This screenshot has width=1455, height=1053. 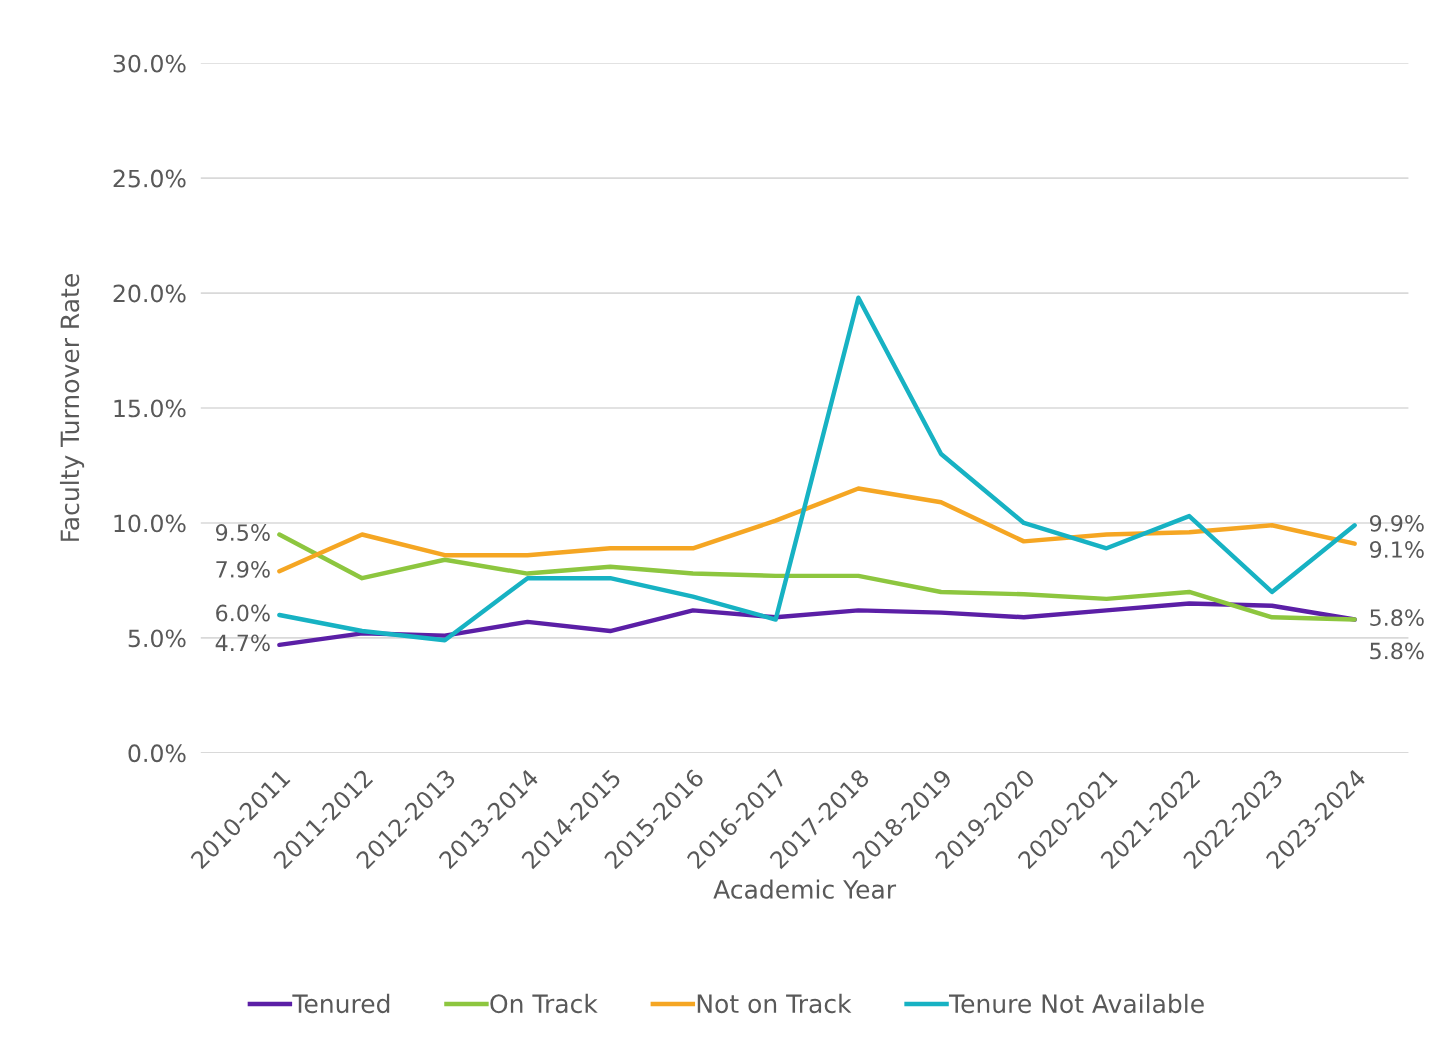 What do you see at coordinates (1076, 1003) in the screenshot?
I see `legend-label: Tenure Not Available` at bounding box center [1076, 1003].